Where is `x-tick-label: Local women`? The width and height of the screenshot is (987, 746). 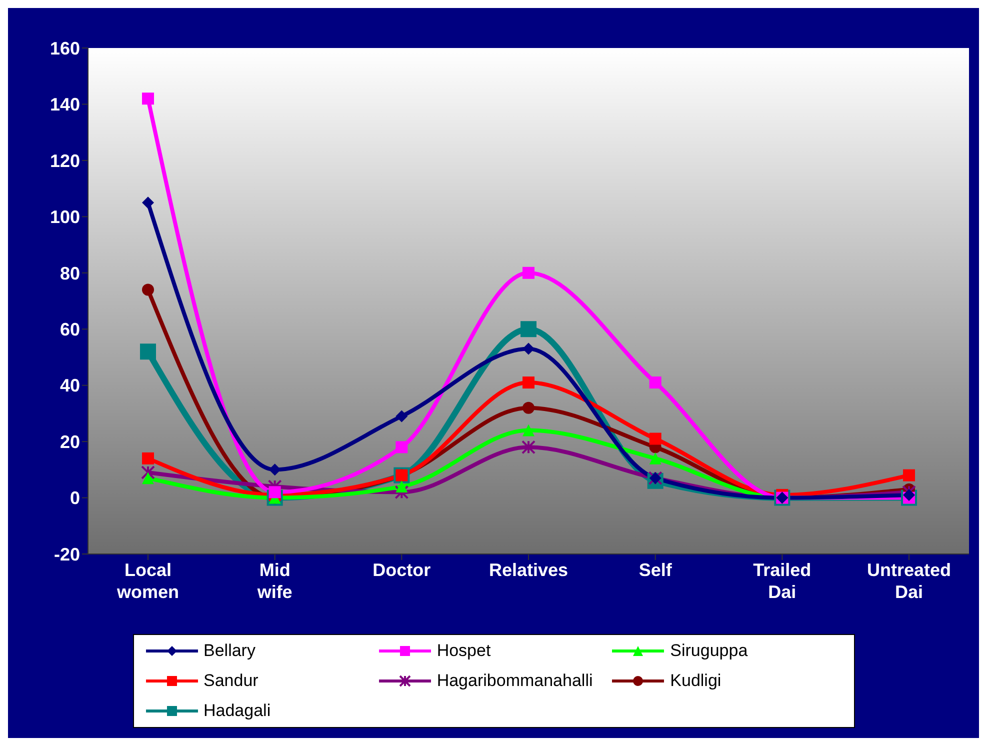
x-tick-label: Local women is located at coordinates (148, 581).